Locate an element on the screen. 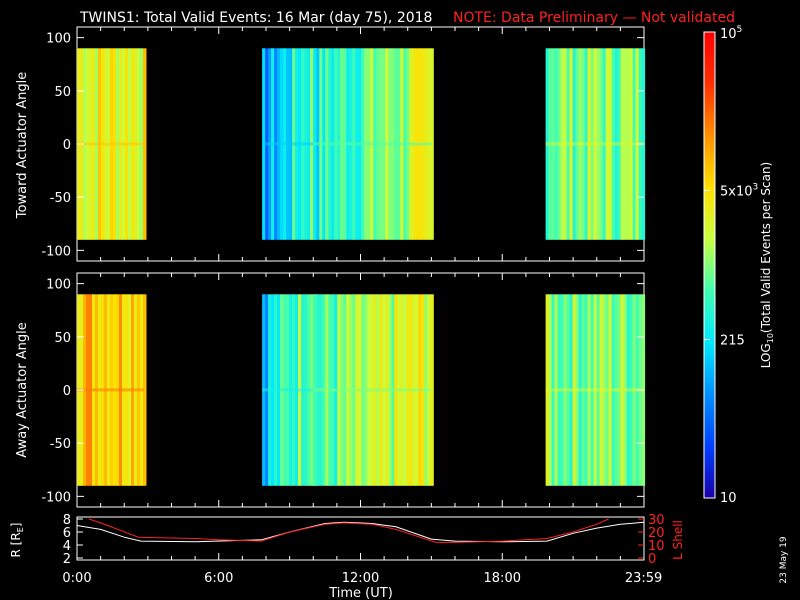 The image size is (800, 600). panel2-ylabel: Away Actuator Angle is located at coordinates (22, 389).